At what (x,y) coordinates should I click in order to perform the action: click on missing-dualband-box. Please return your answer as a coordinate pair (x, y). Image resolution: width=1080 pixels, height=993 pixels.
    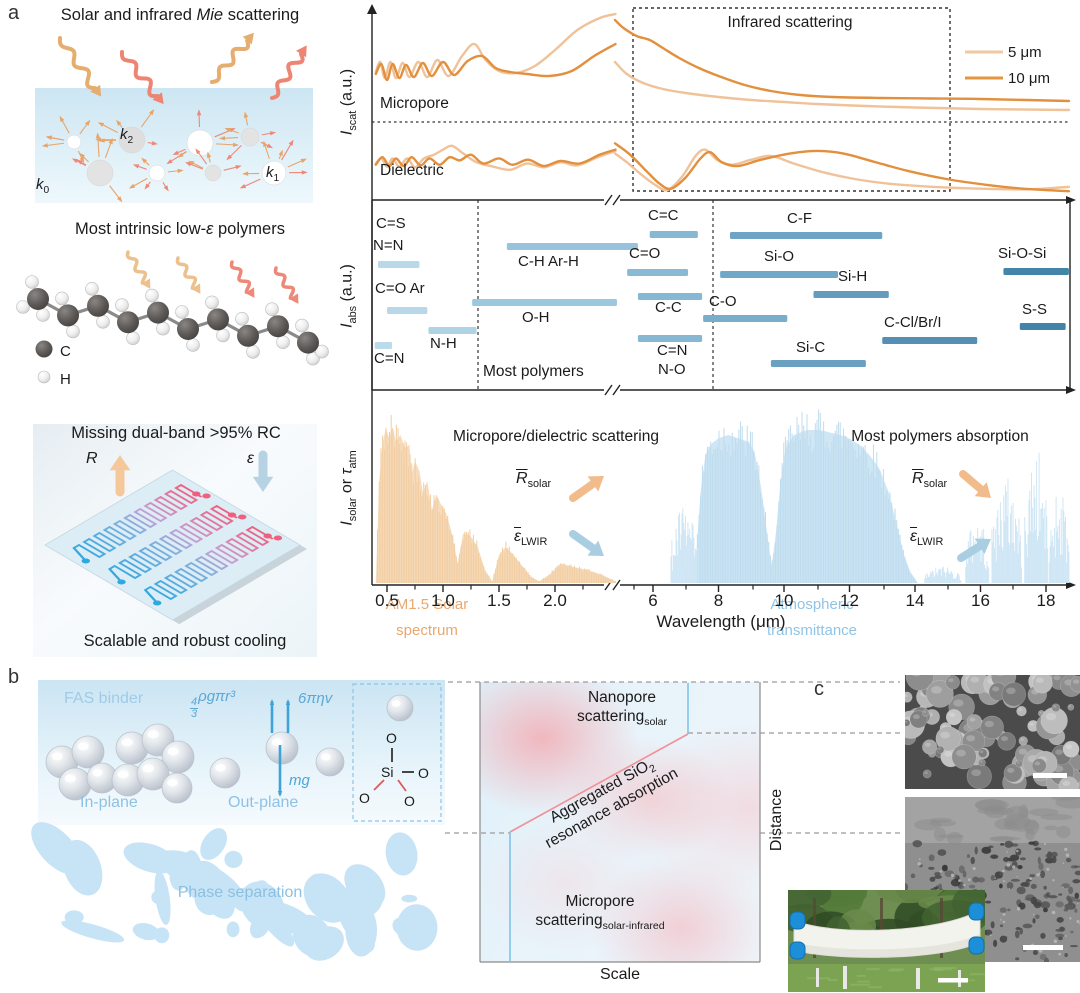
    Looking at the image, I should click on (175, 540).